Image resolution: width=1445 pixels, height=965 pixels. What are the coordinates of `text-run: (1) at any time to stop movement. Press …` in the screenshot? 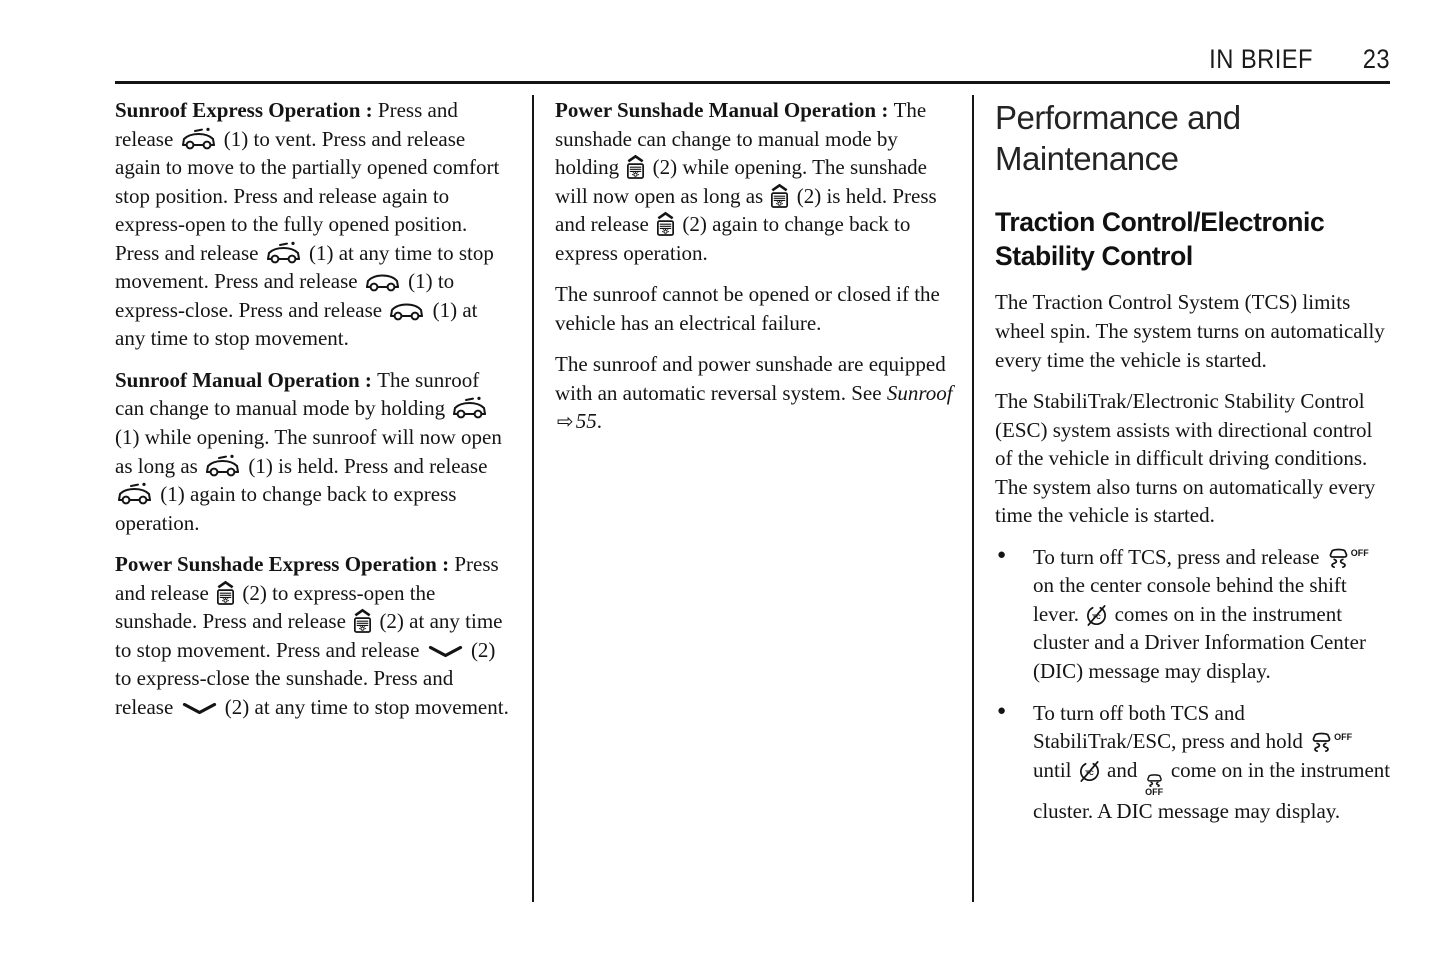 It's located at (304, 267).